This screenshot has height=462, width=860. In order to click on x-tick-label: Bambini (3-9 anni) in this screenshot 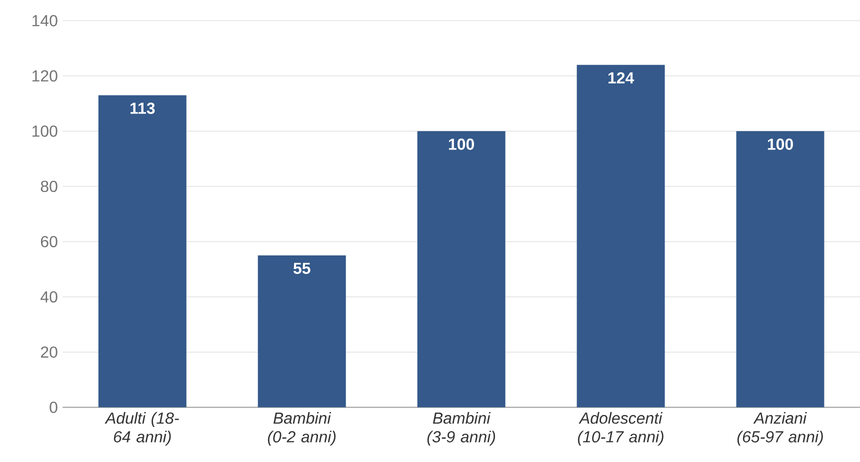, I will do `click(461, 429)`.